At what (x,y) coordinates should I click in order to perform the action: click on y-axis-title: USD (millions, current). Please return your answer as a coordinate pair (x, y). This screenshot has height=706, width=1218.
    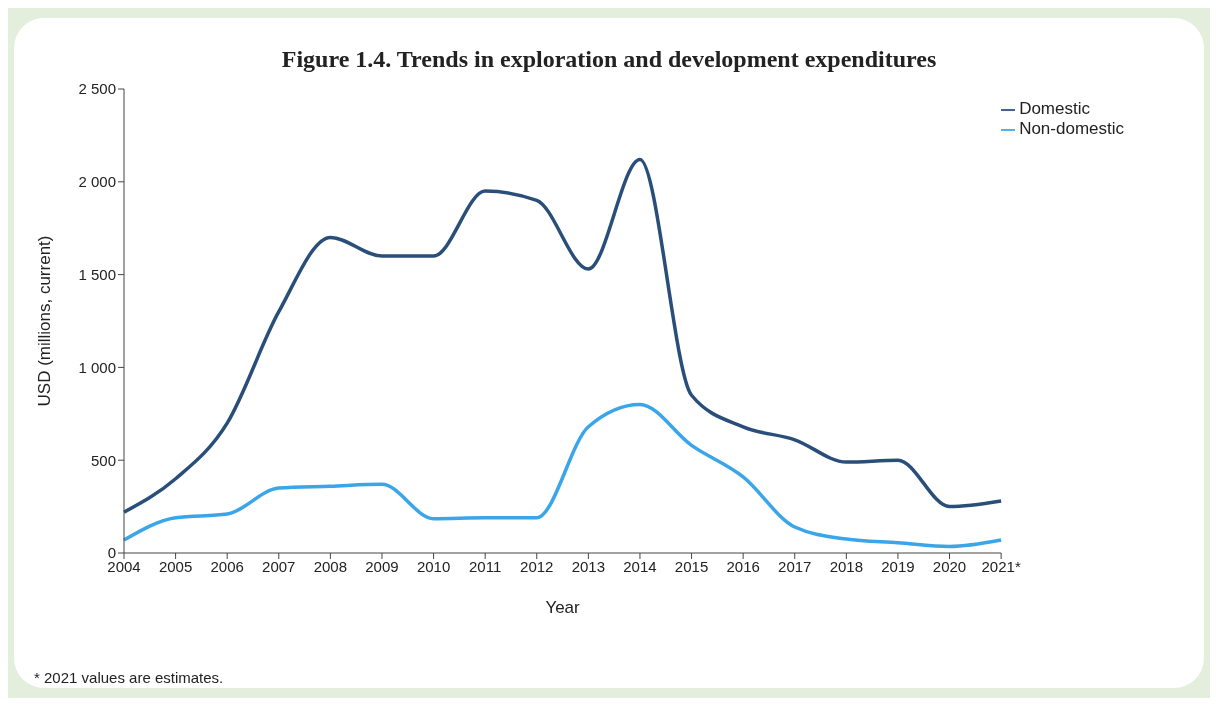
    Looking at the image, I should click on (45, 321).